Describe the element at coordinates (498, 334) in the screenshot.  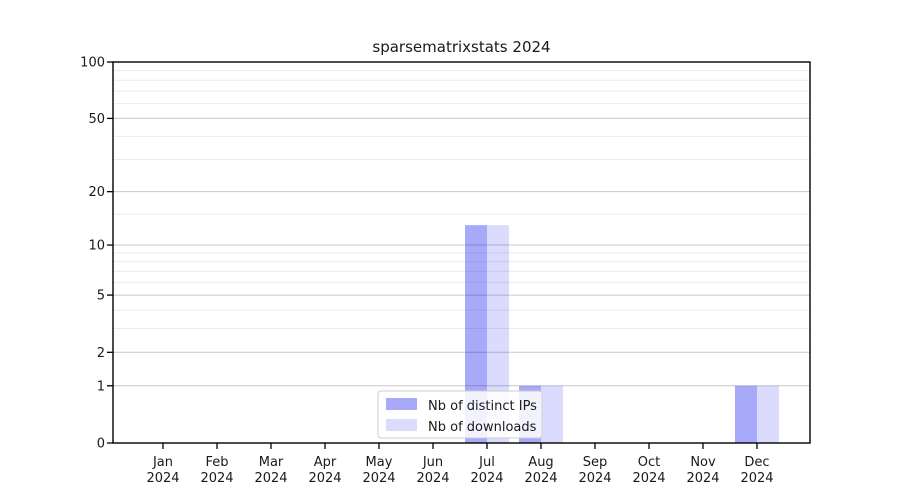
I see `bar-jul-downloads` at that location.